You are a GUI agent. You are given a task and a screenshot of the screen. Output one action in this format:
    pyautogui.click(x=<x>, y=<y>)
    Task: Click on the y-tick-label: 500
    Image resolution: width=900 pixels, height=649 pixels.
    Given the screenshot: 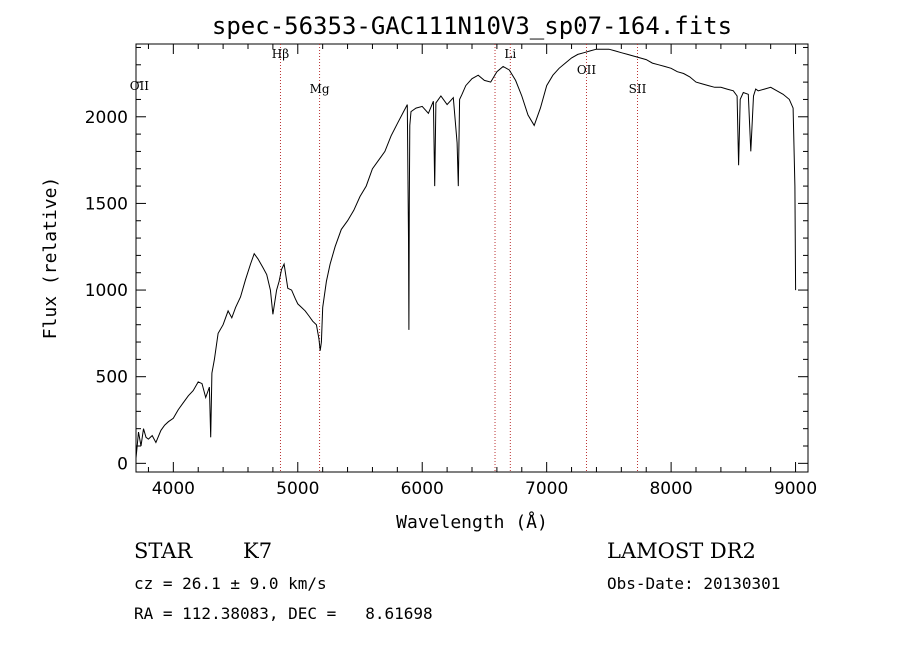 What is the action you would take?
    pyautogui.click(x=112, y=378)
    